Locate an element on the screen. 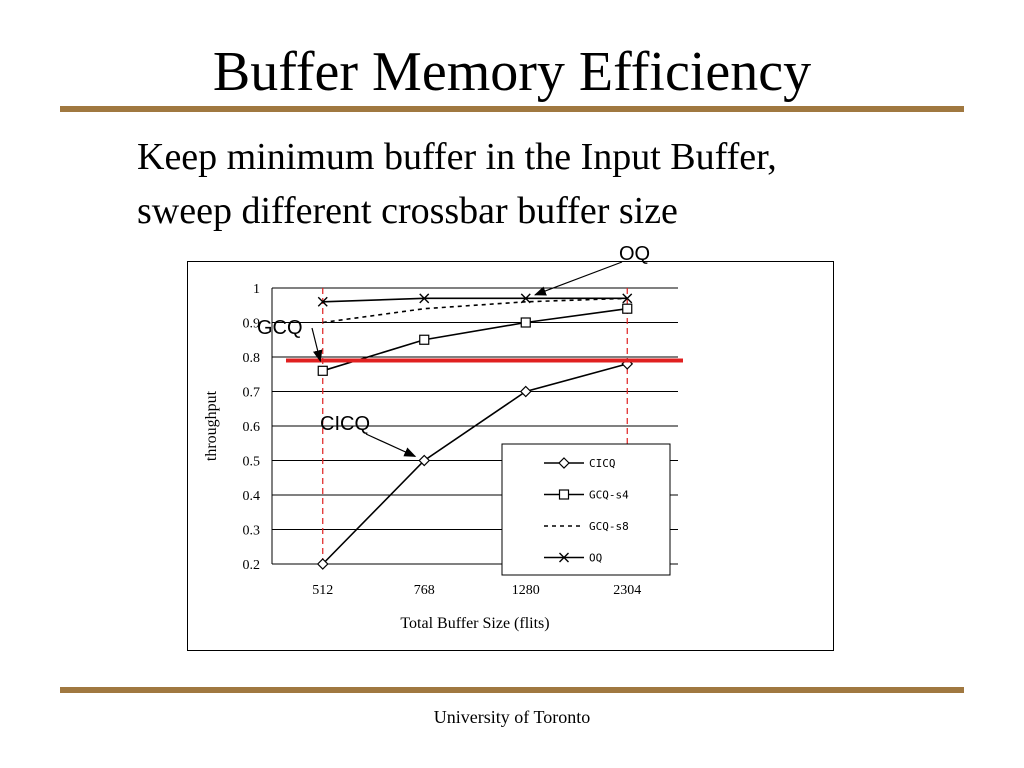 The height and width of the screenshot is (768, 1024). y-axis-title: throughput is located at coordinates (211, 425).